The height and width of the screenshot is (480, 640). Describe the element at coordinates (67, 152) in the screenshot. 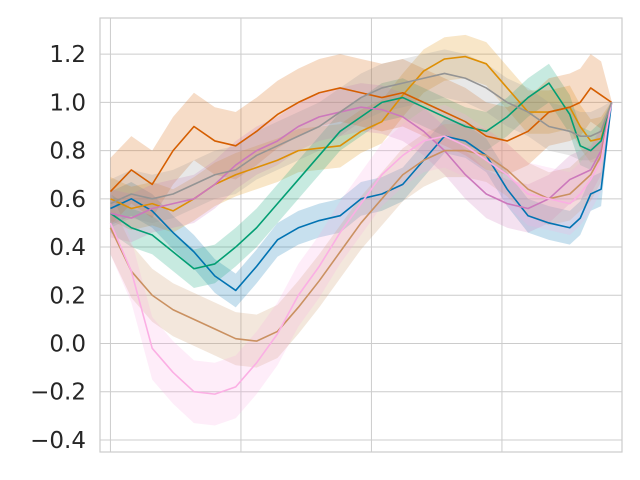

I see `y-tick-label: 0.8` at that location.